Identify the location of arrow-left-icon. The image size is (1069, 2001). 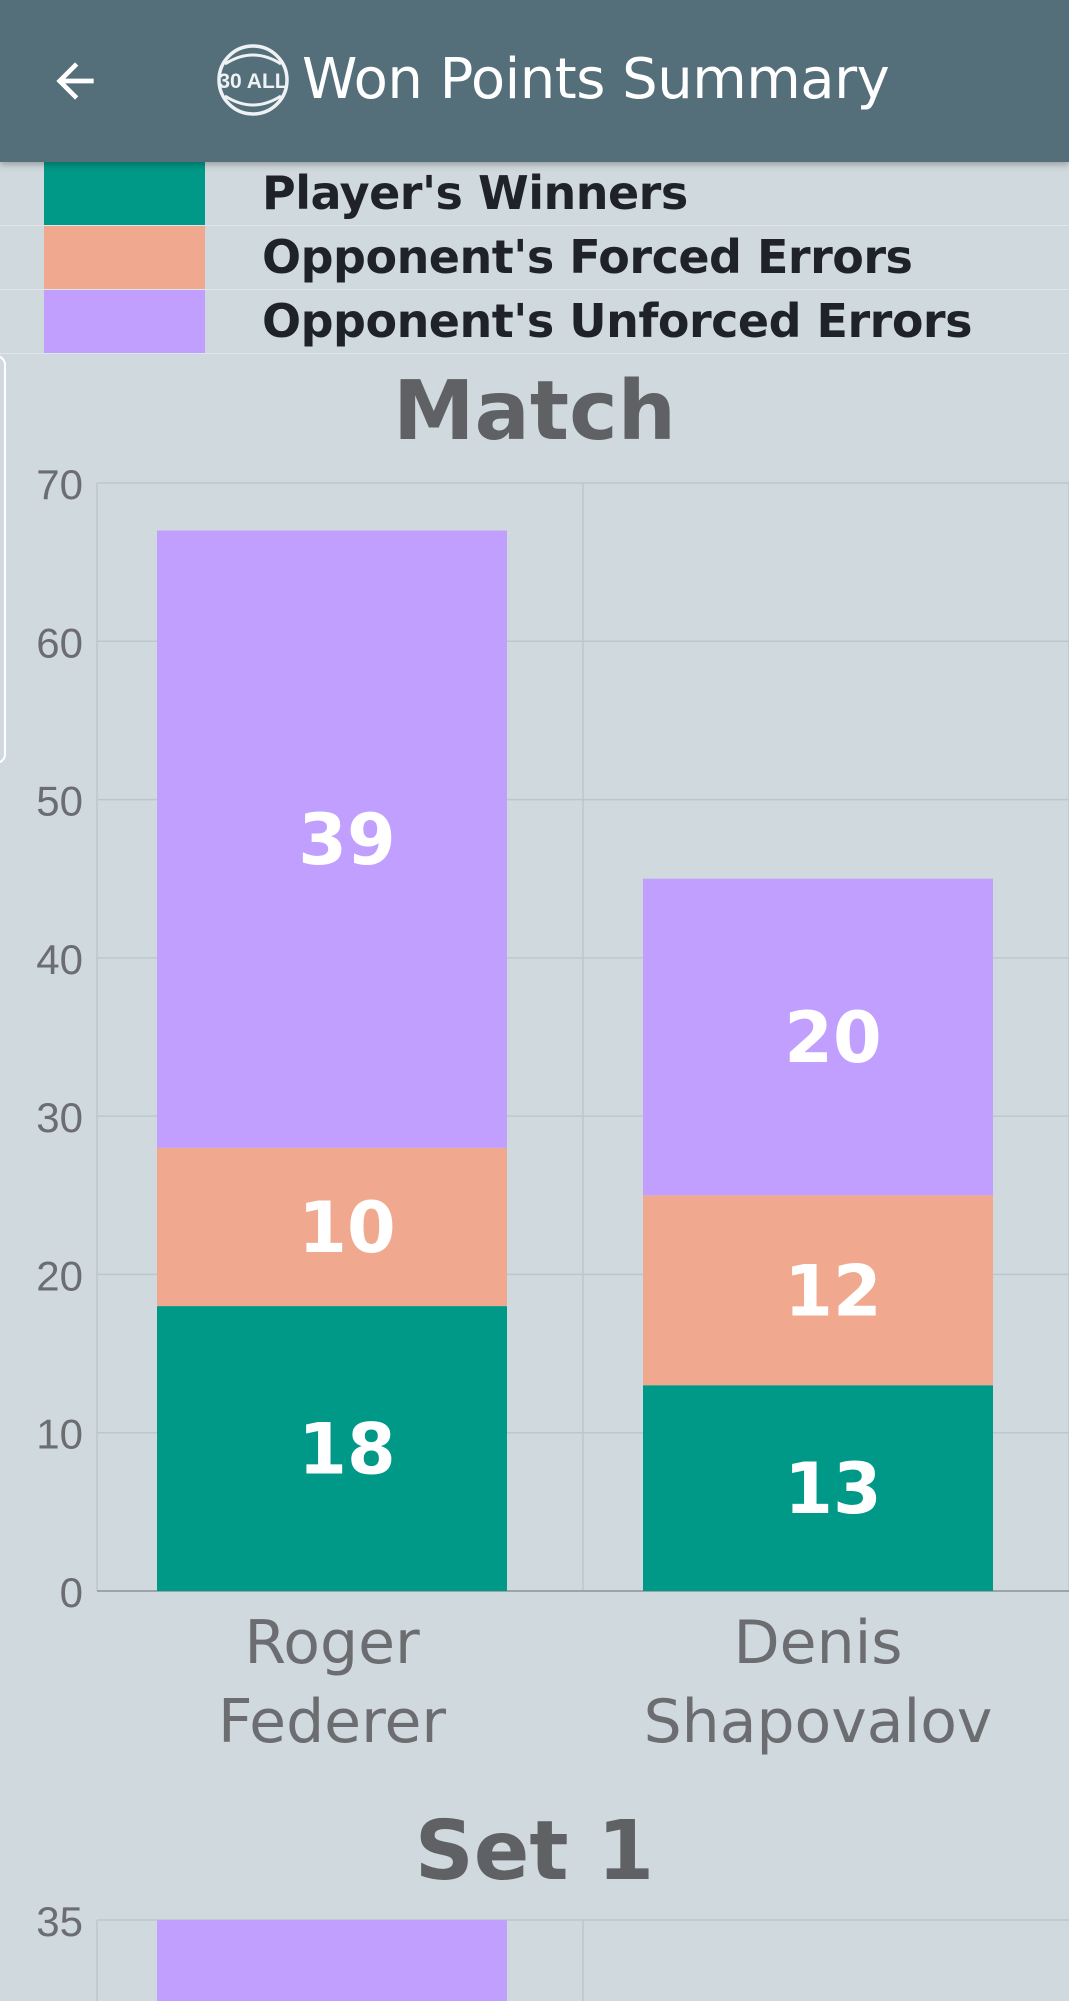
(75, 81).